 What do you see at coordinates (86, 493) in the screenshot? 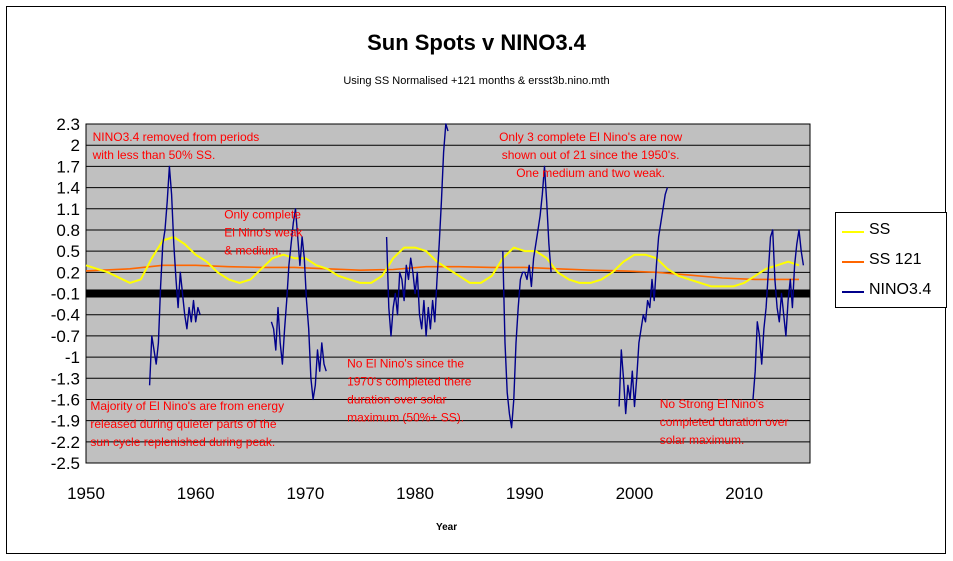
I see `x-tick-label: 1950` at bounding box center [86, 493].